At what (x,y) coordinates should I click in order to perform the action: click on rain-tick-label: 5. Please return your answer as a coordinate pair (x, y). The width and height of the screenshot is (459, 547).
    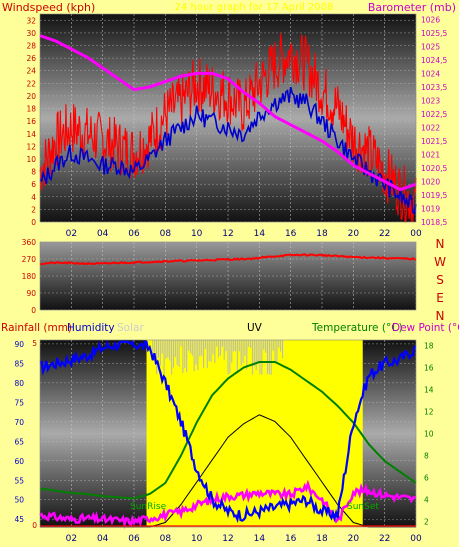
    Looking at the image, I should click on (34, 343).